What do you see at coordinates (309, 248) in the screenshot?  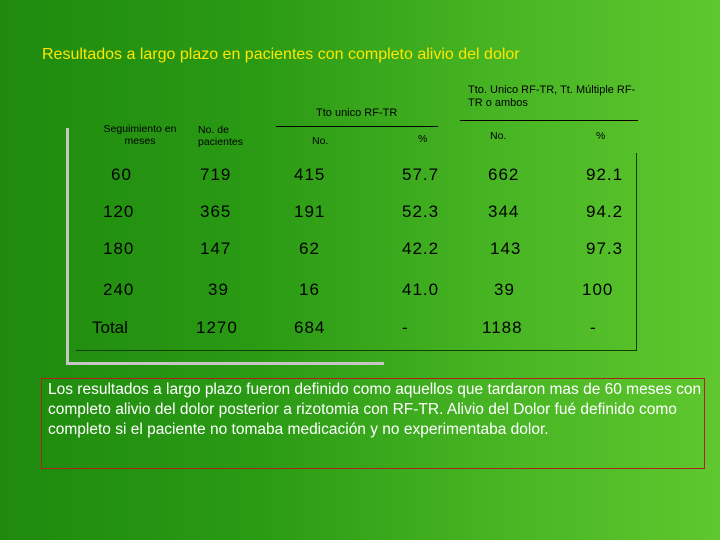 I see `table-cell-rf-no: 62` at bounding box center [309, 248].